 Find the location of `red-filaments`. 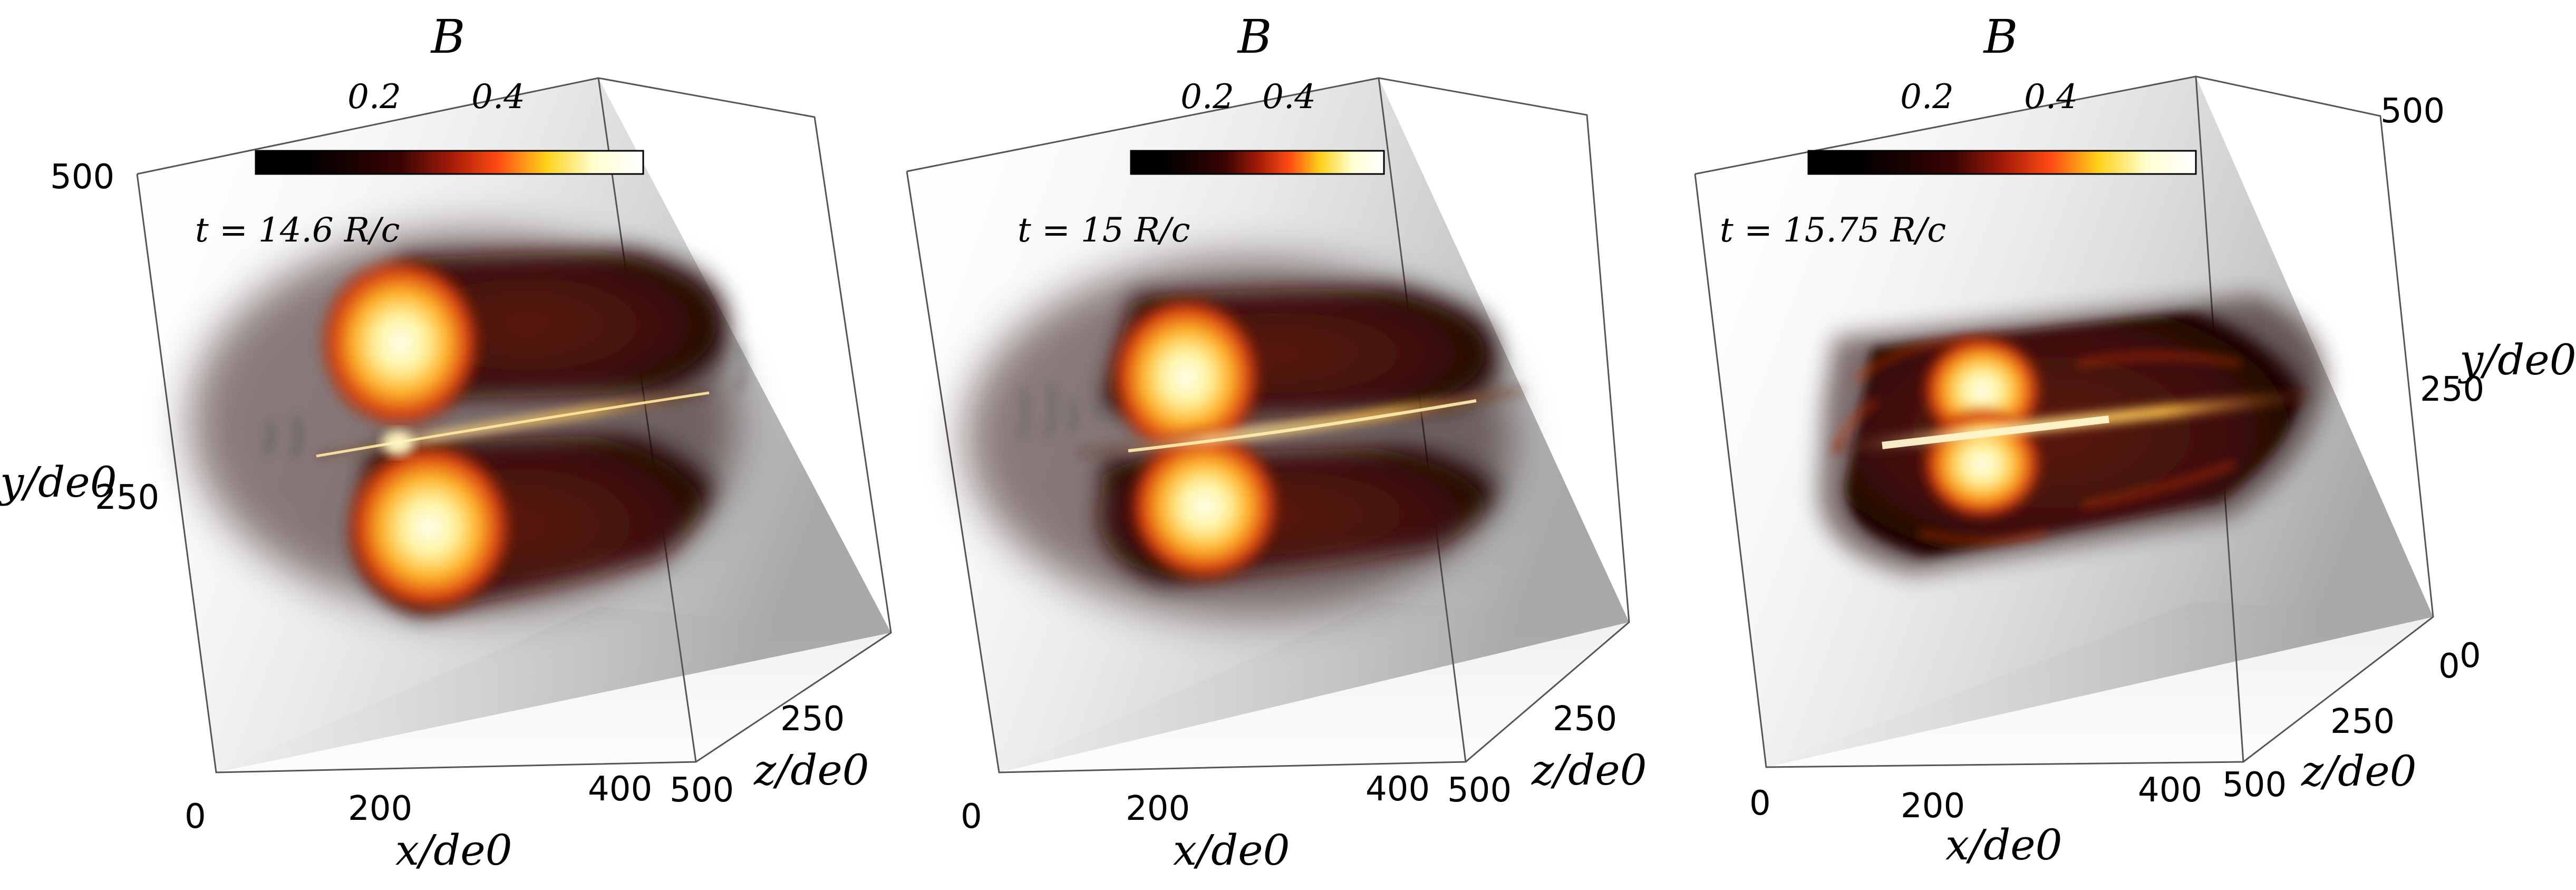

red-filaments is located at coordinates (2036, 441).